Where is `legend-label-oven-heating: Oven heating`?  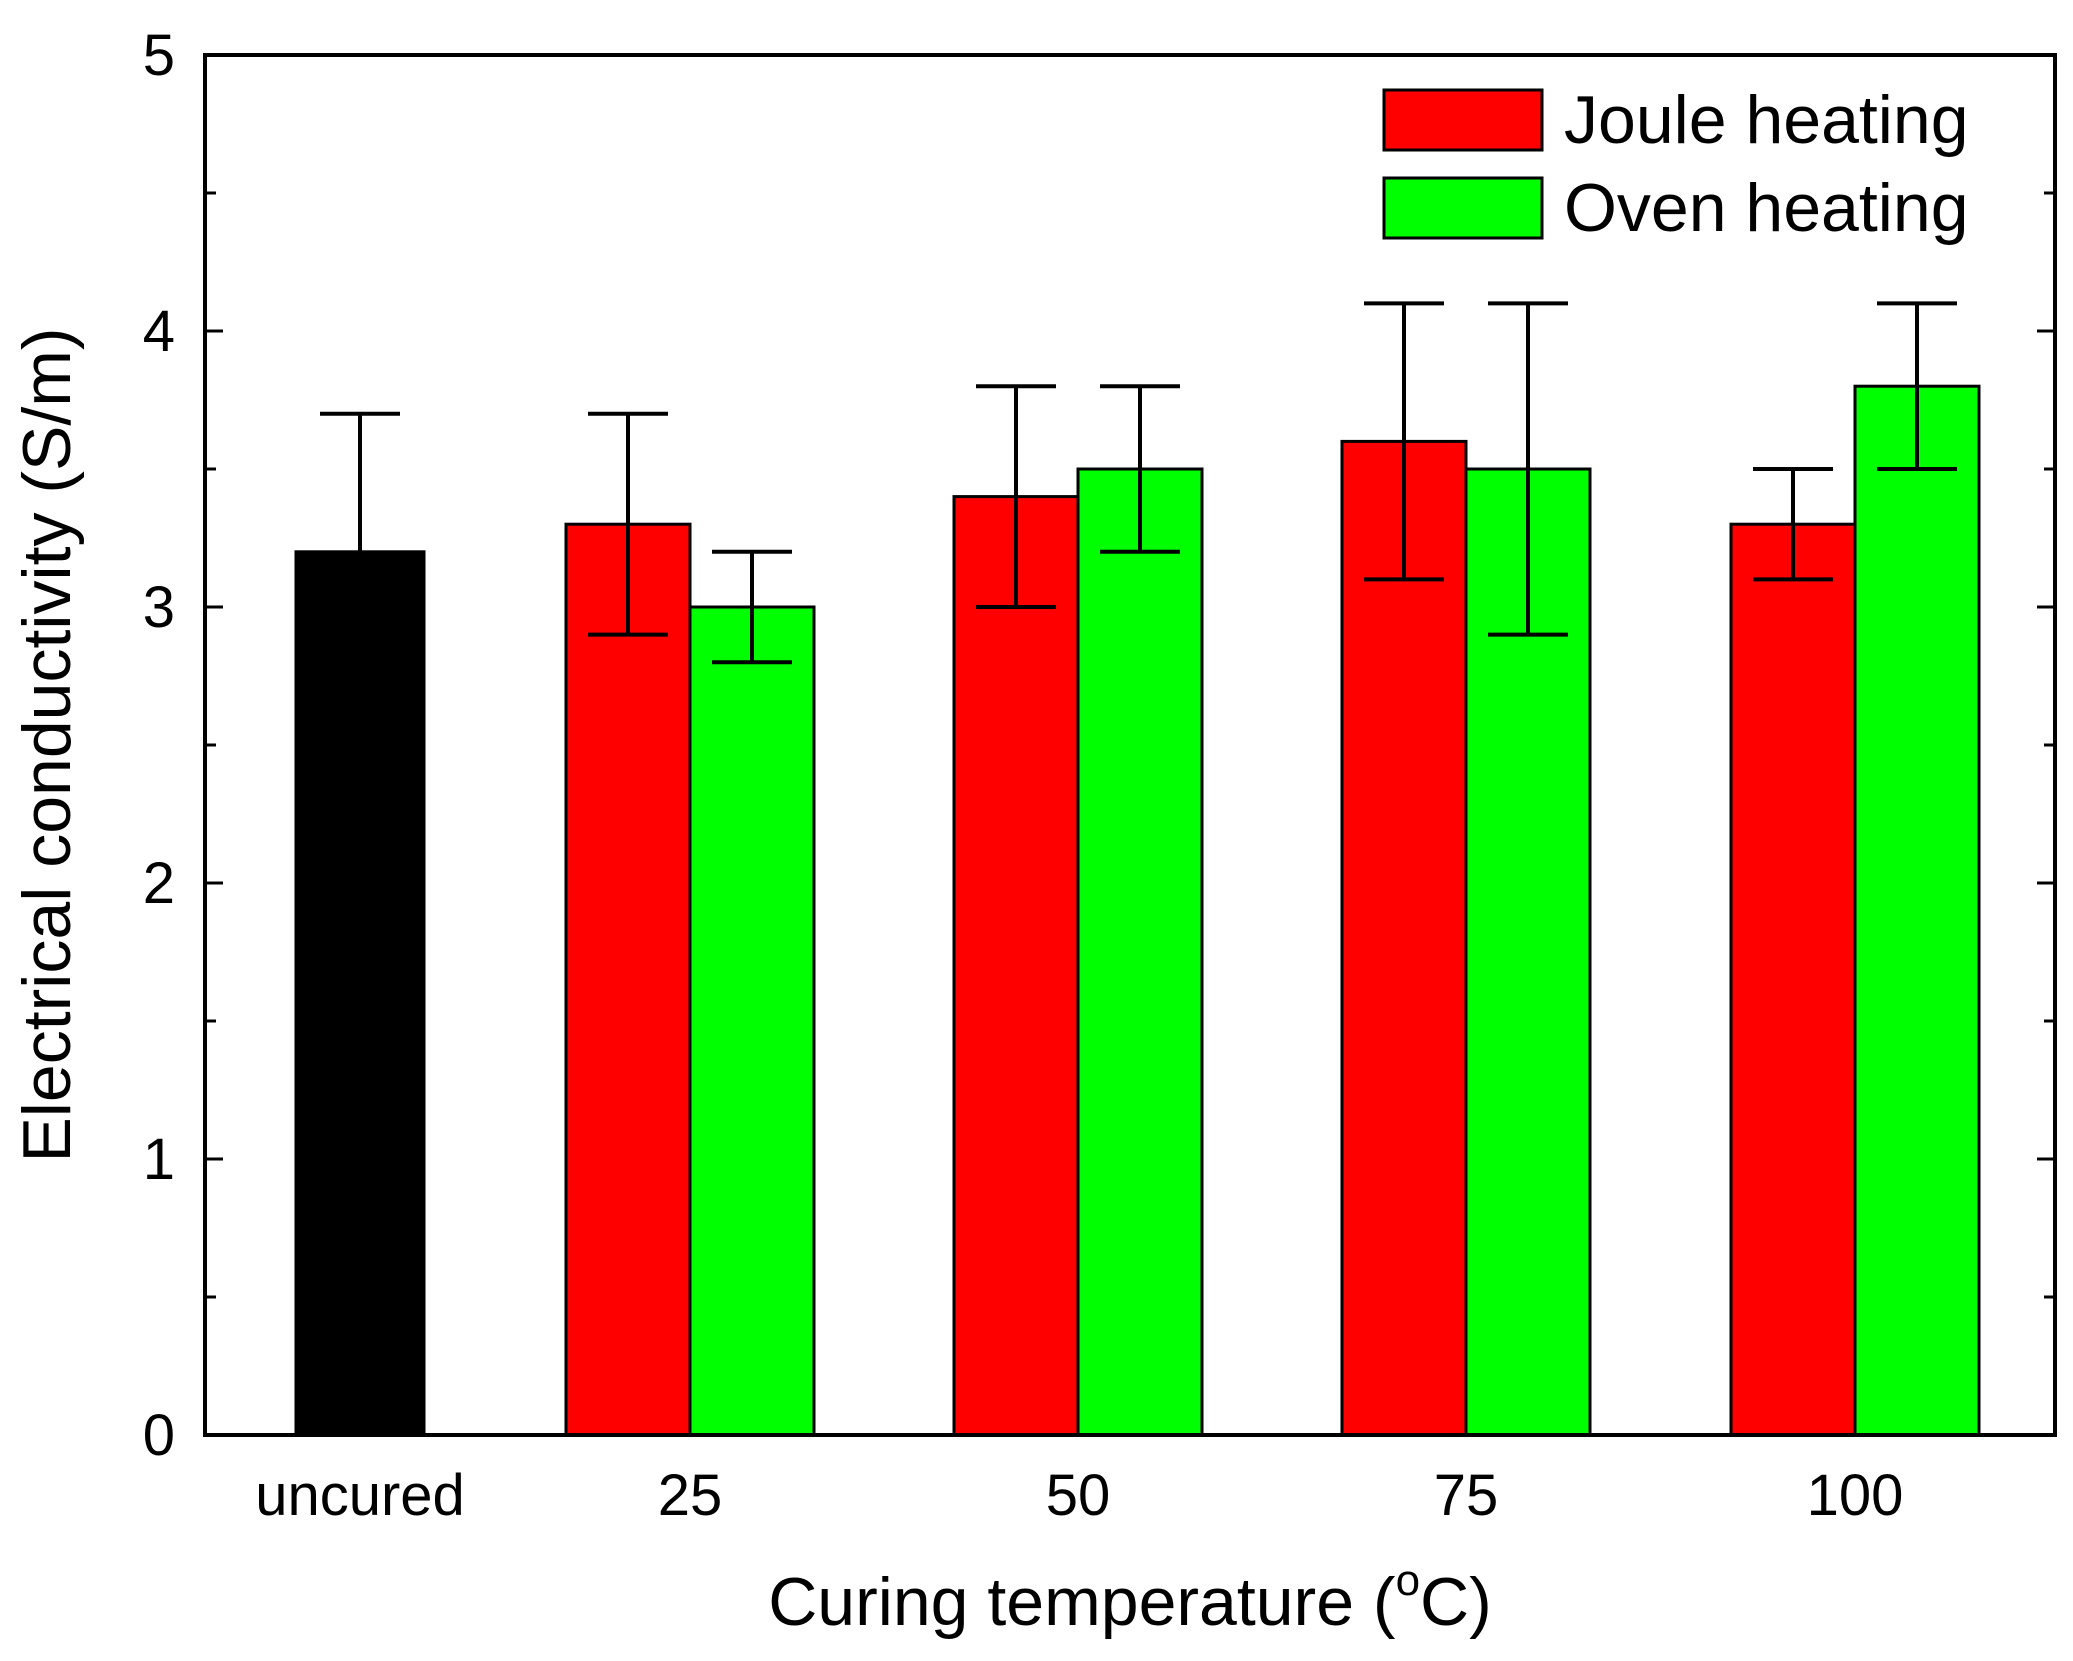
legend-label-oven-heating: Oven heating is located at coordinates (1766, 208).